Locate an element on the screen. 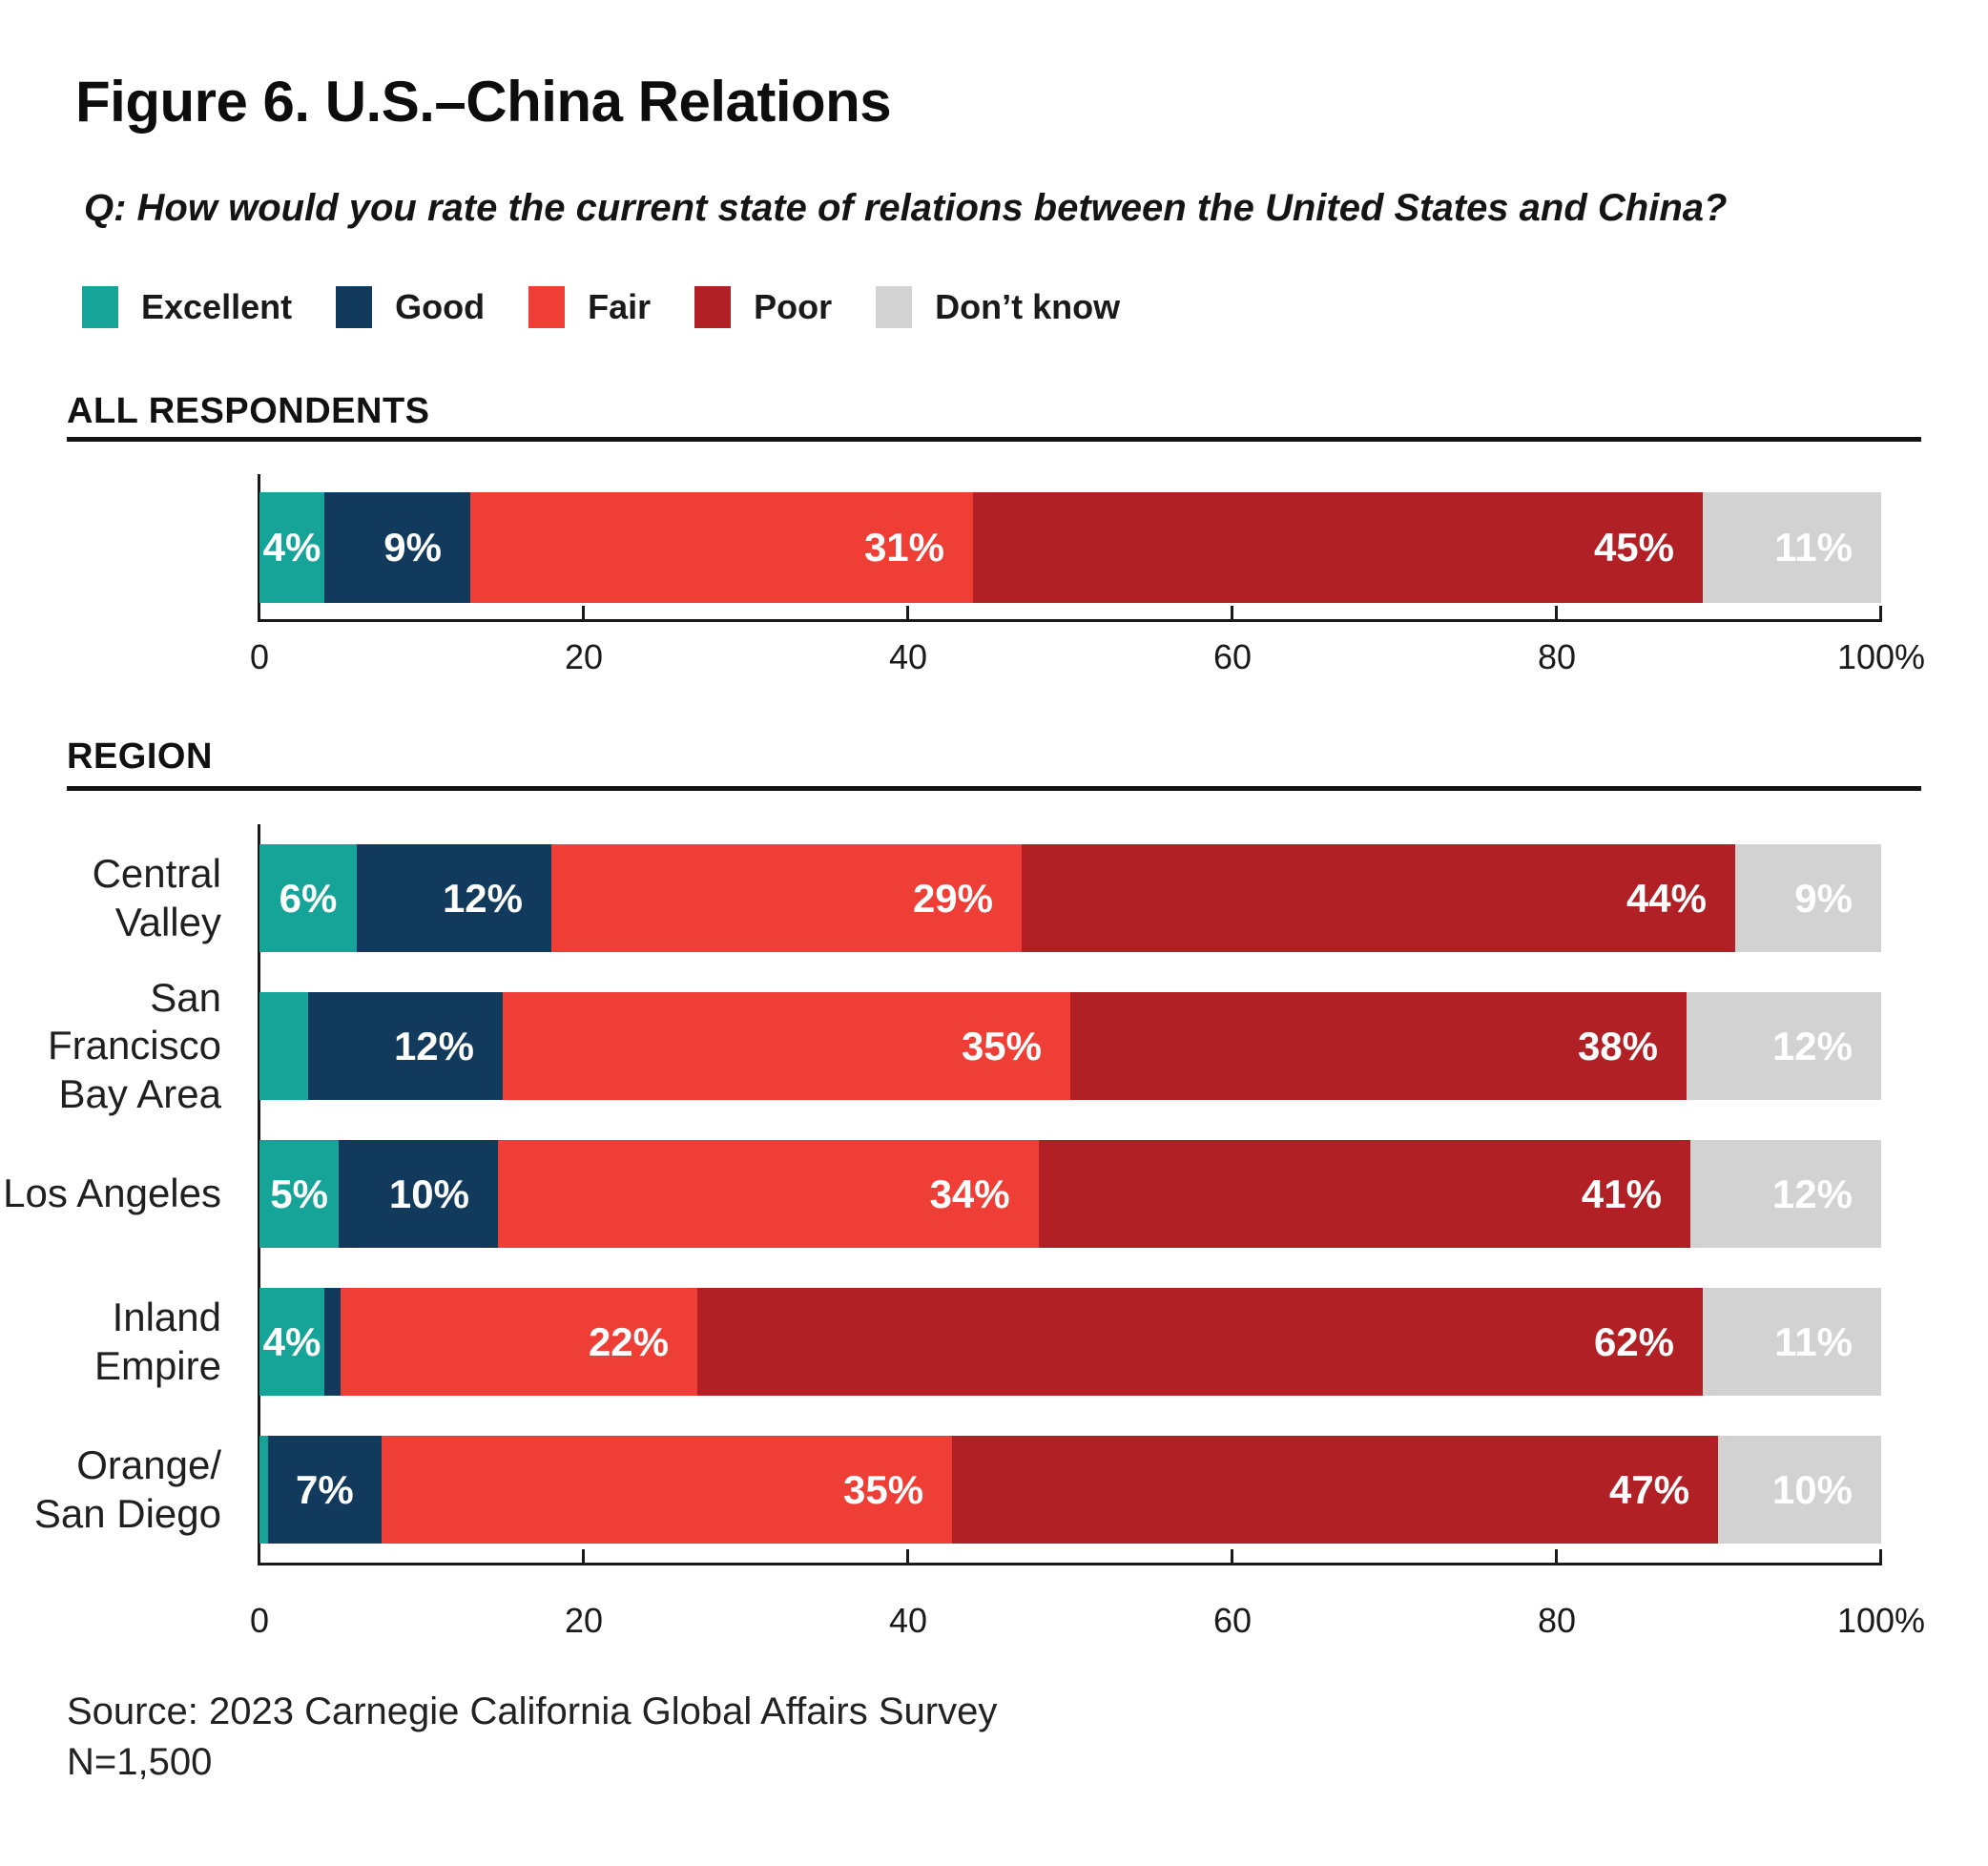  stacked-bar: 4% 9% 31% 45% 11% is located at coordinates (1070, 547).